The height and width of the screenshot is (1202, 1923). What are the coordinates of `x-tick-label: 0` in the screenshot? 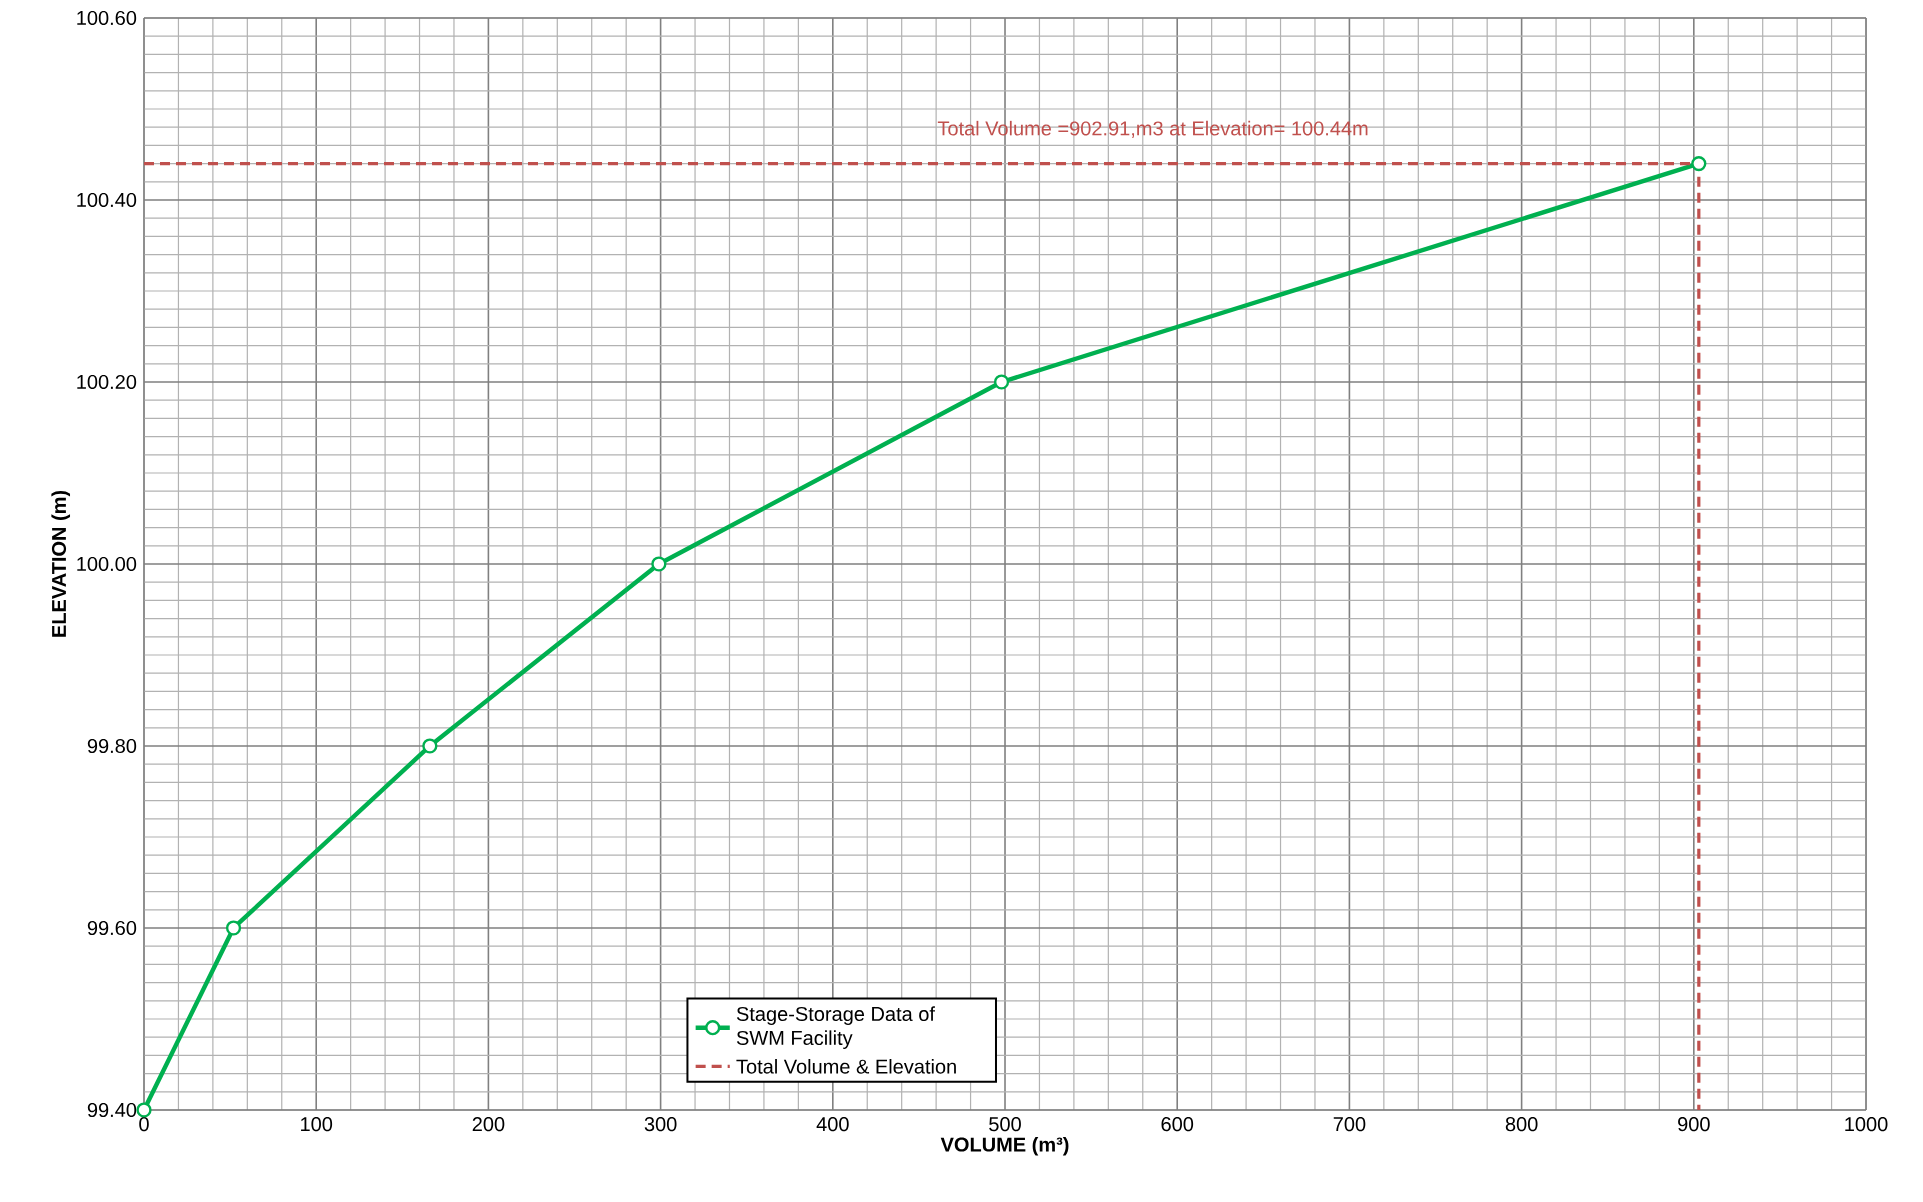 It's located at (144, 1124).